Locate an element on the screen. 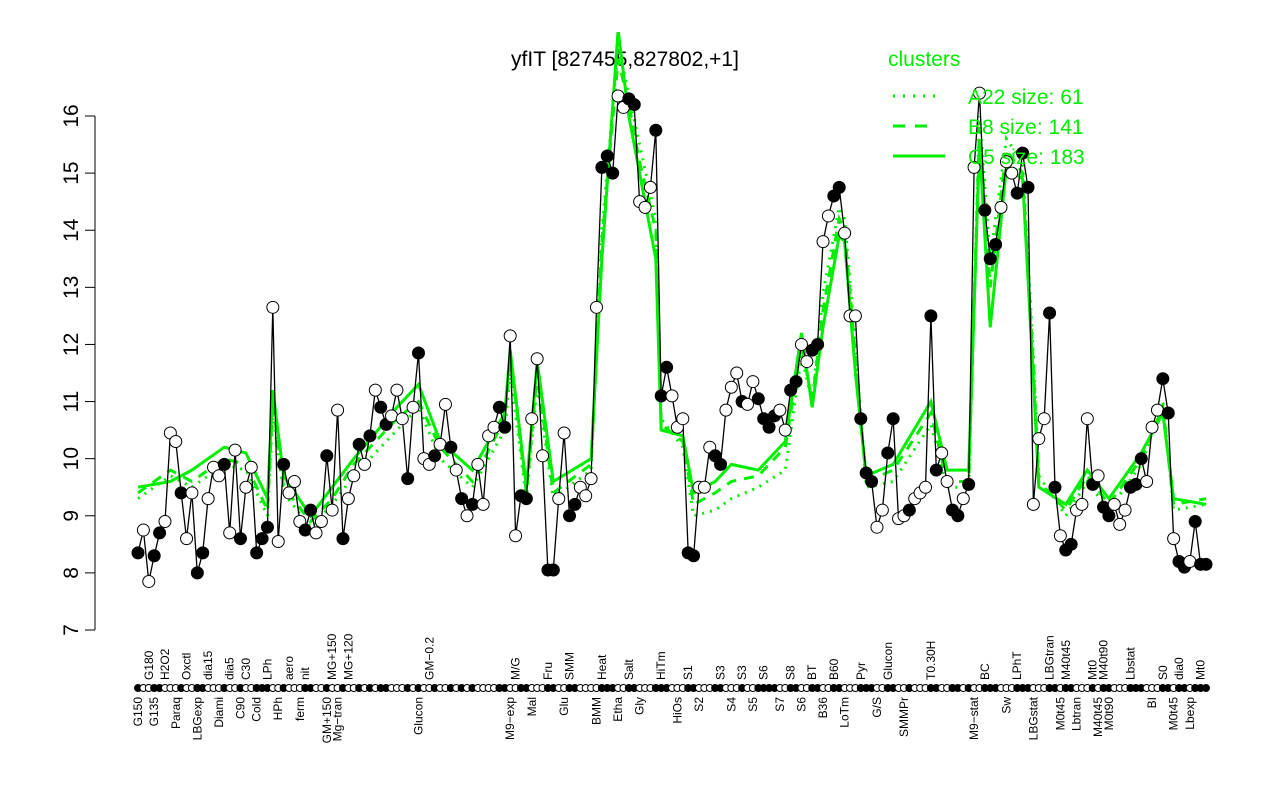  x-tick-label: dia5 is located at coordinates (230, 668).